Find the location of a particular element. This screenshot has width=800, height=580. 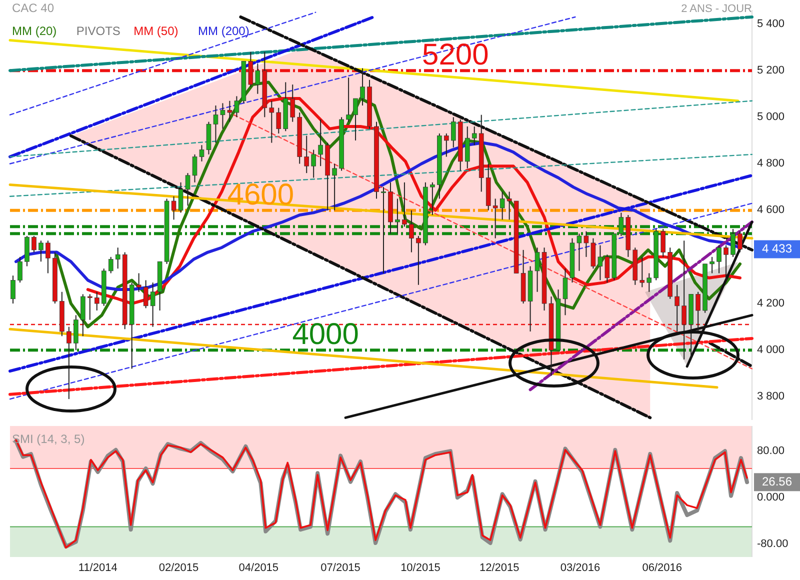

x-tick-label: 02/2015 is located at coordinates (178, 568).